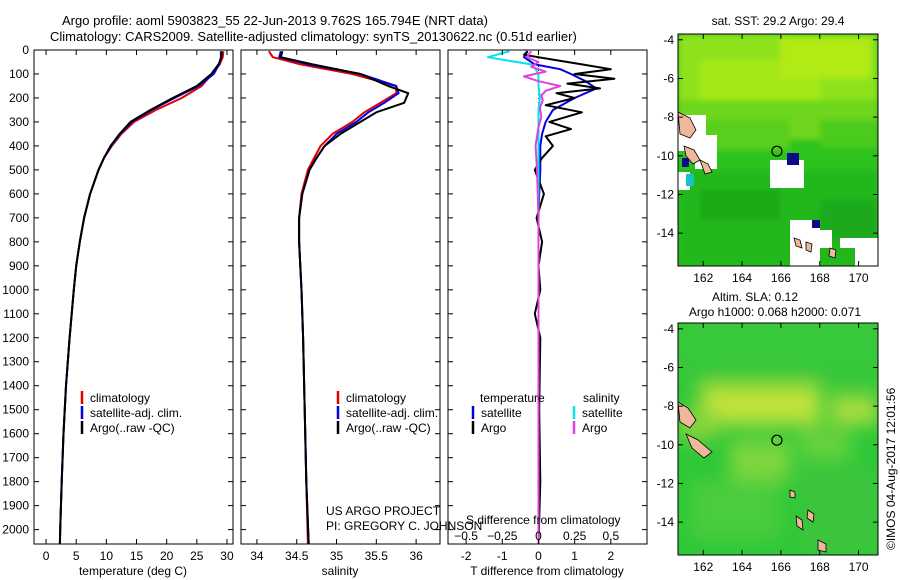  I want to click on y-tick-label: 300, so click(19, 122).